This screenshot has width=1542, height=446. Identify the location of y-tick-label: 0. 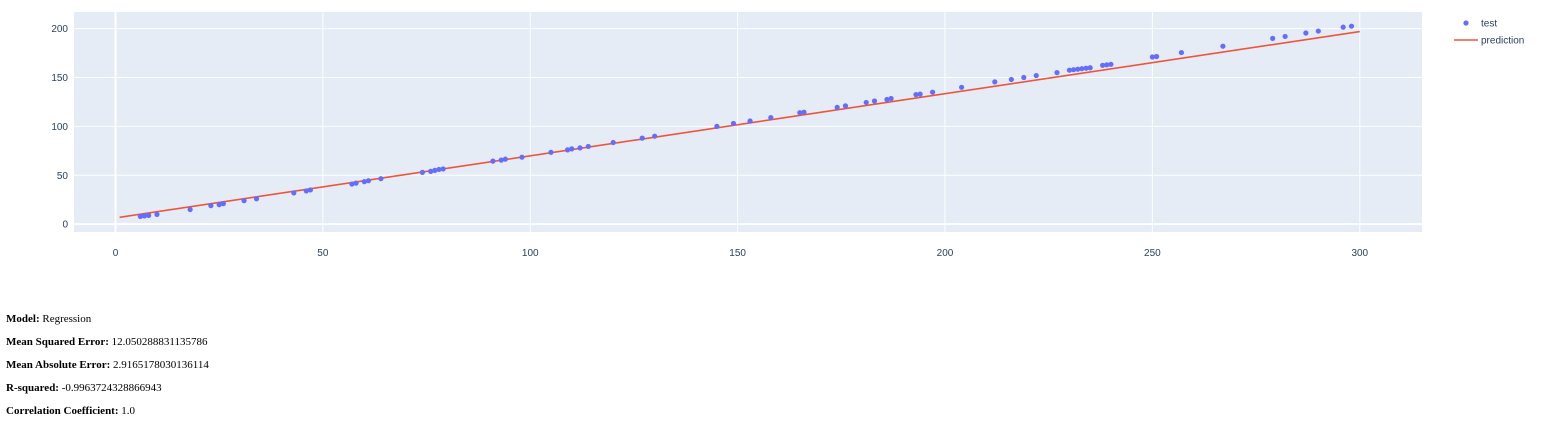
(65, 225).